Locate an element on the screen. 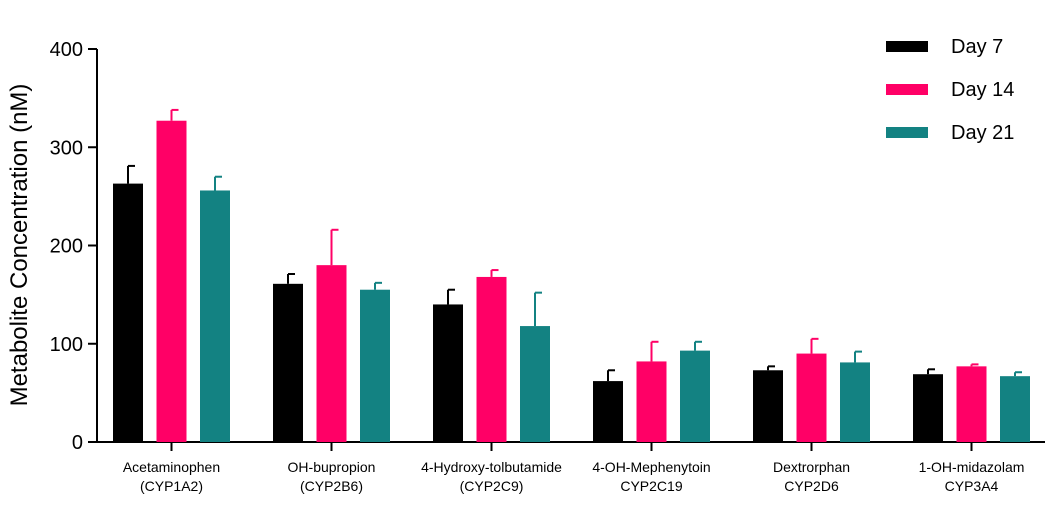  x-tick-label-line: 4-Hydroxy-tolbutamide is located at coordinates (491, 467).